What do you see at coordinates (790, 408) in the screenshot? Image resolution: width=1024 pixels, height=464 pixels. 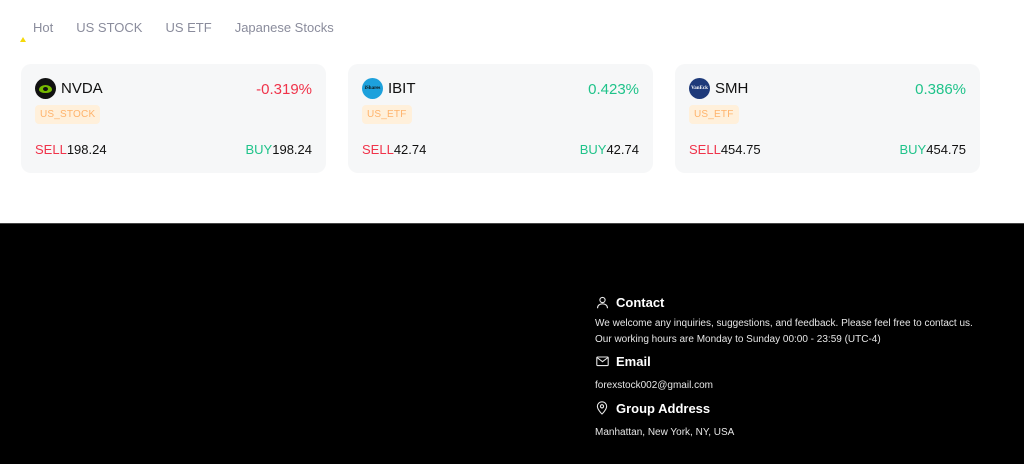 I see `address-heading: Group Address` at bounding box center [790, 408].